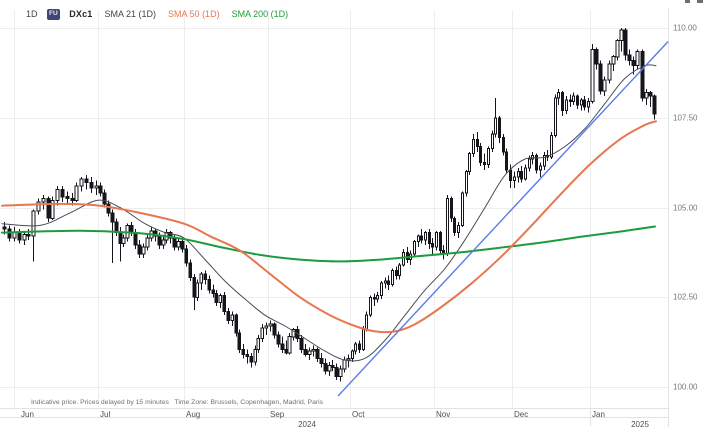  Describe the element at coordinates (194, 14) in the screenshot. I see `indicator-sma50-label: SMA 50 (1D)` at that location.